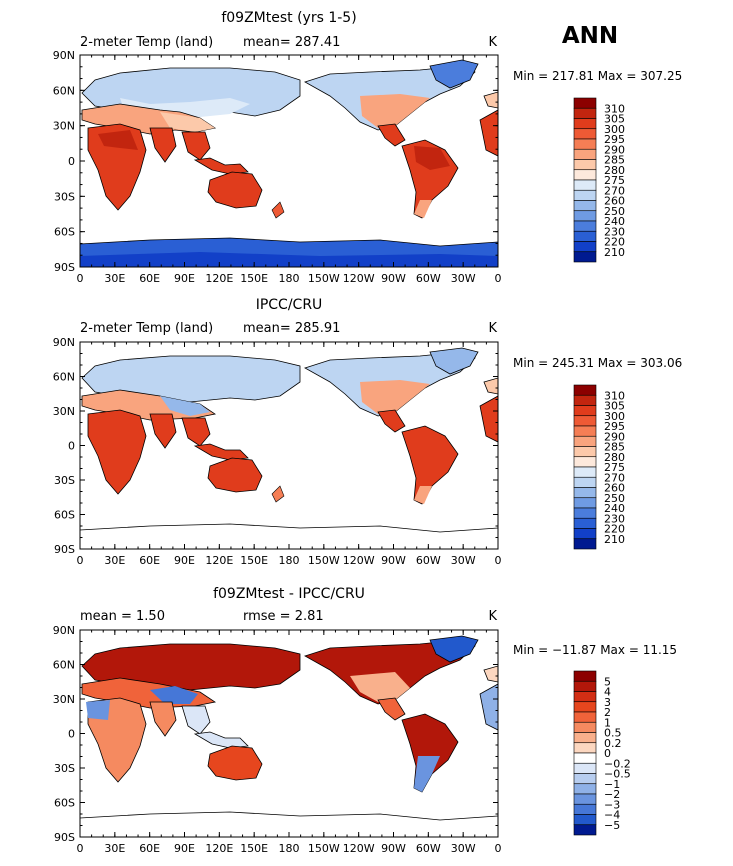  What do you see at coordinates (71, 734) in the screenshot?
I see `lat-tick-label: 0` at bounding box center [71, 734].